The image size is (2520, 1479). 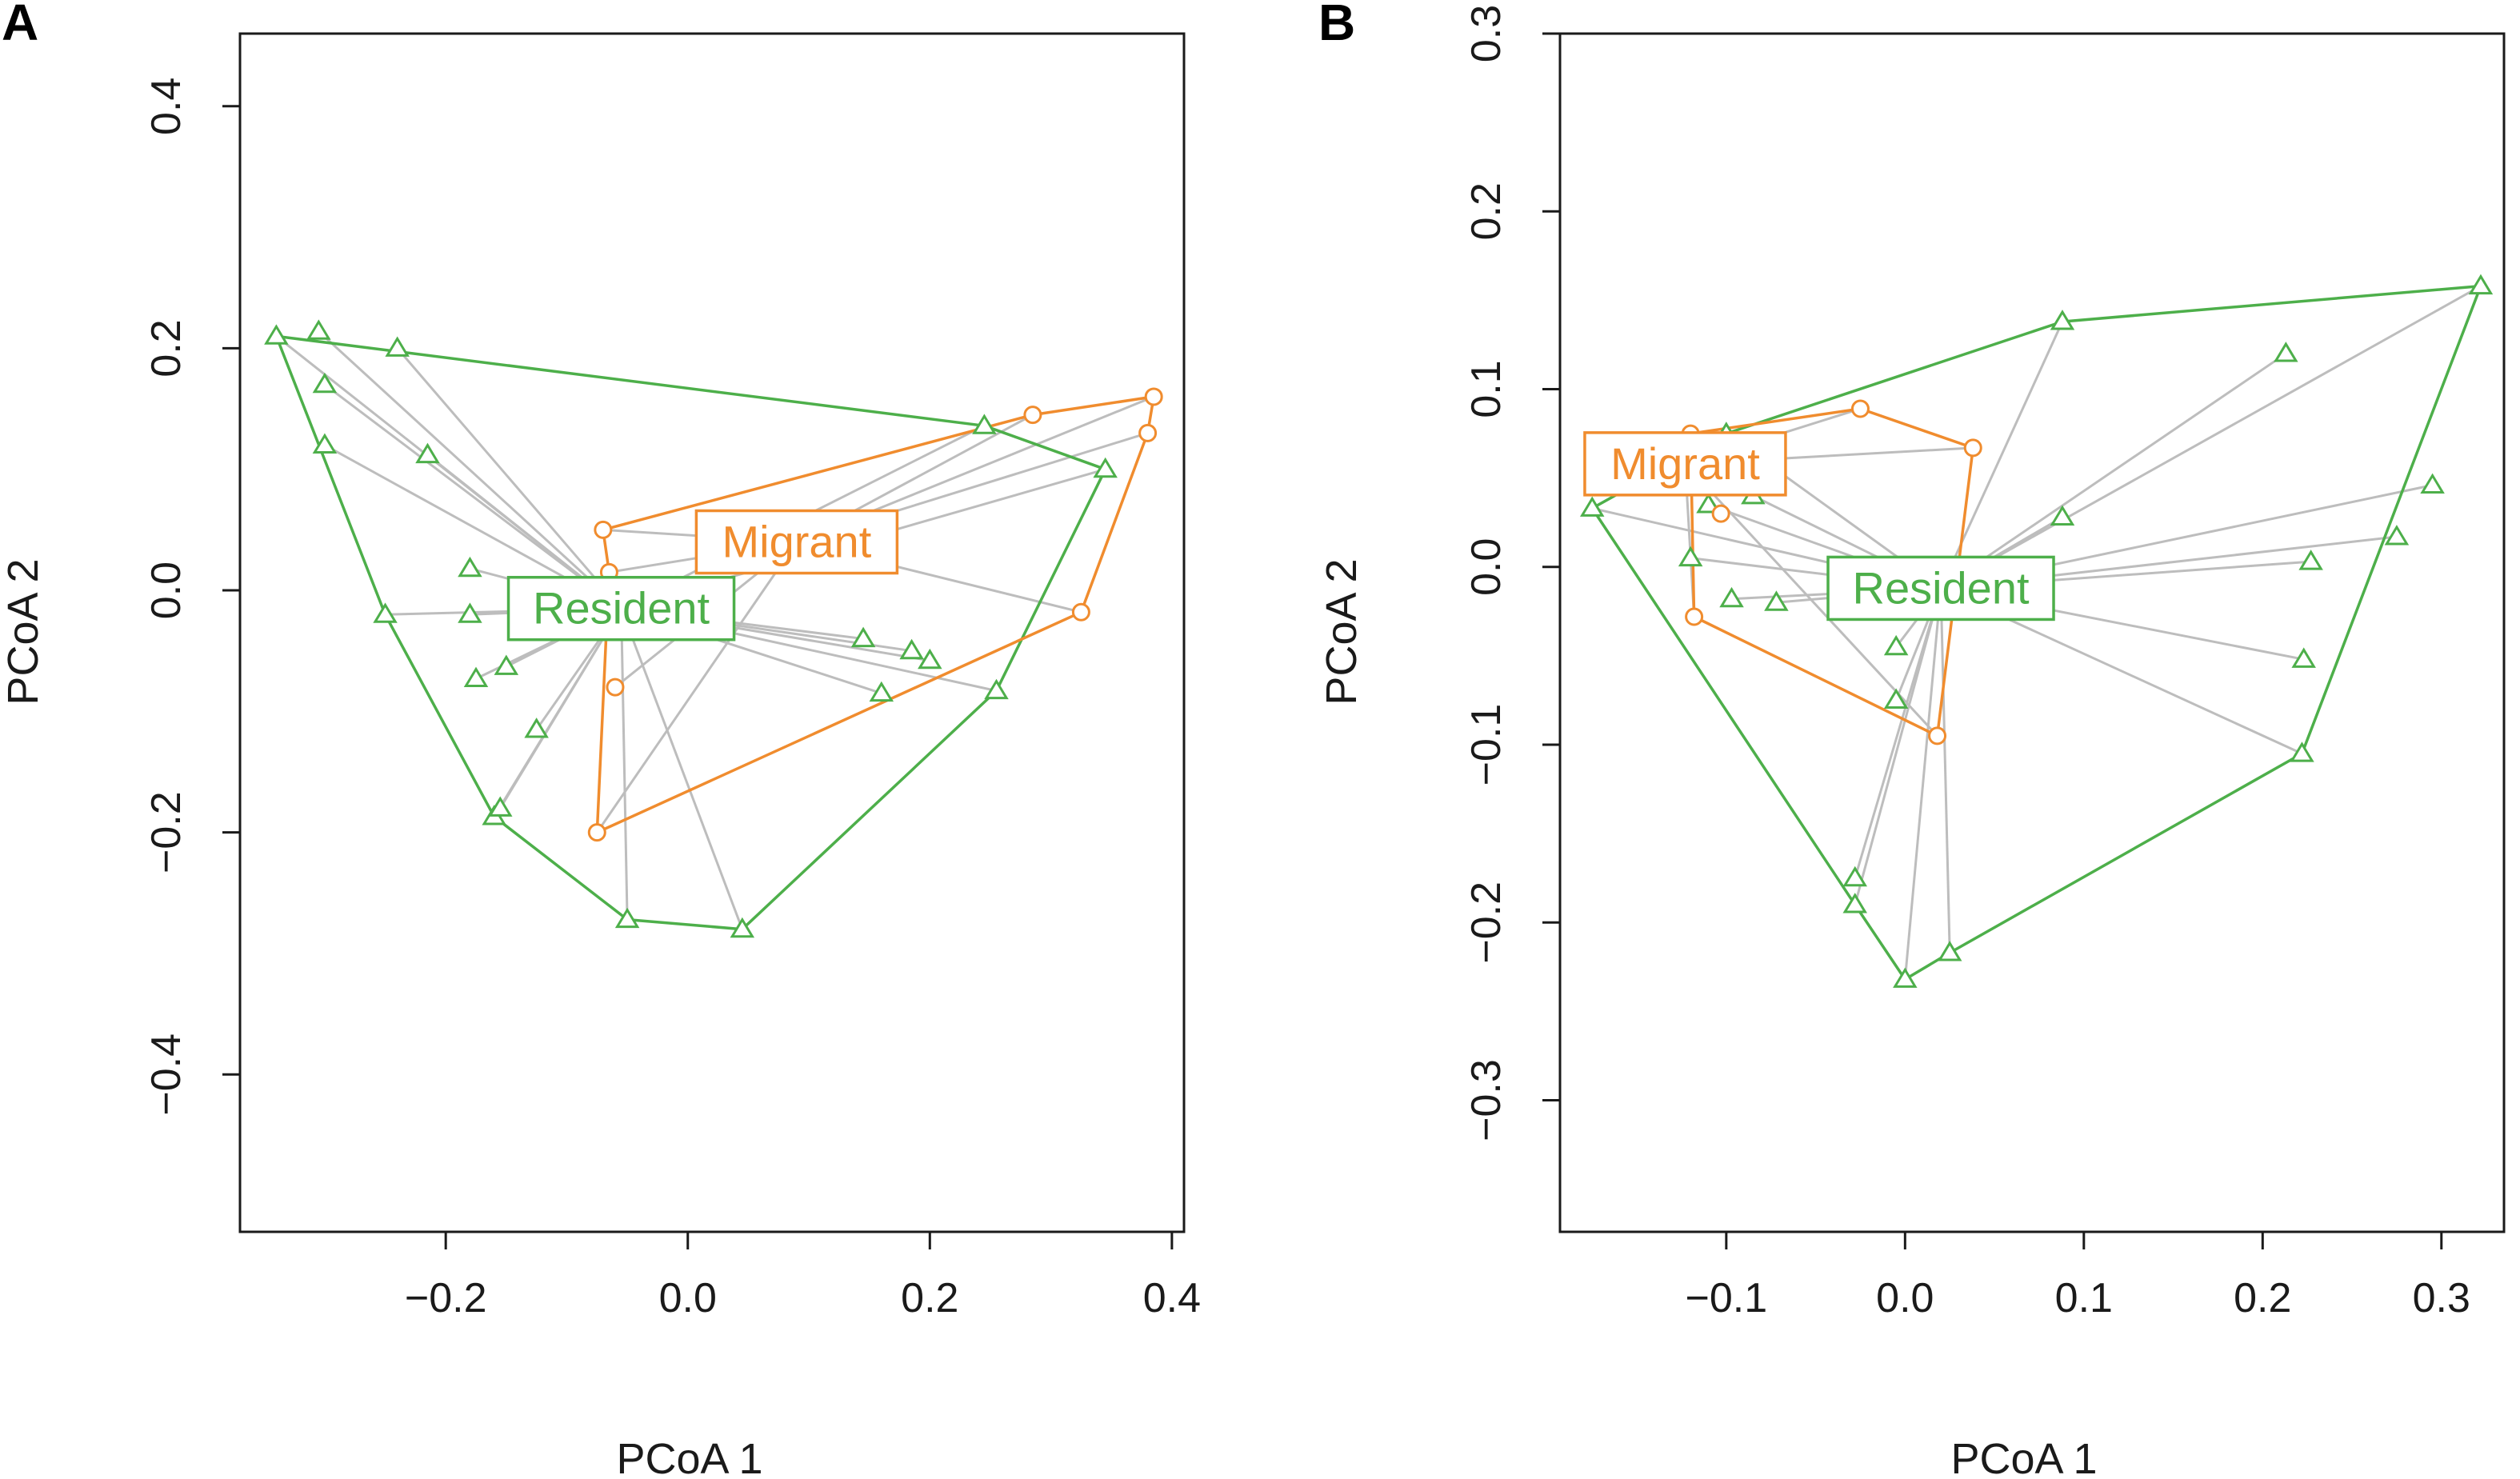 I want to click on panel-a-points, so click(x=713, y=628).